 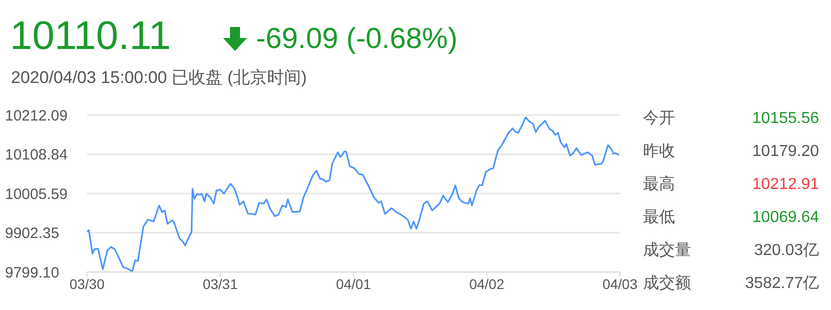 What do you see at coordinates (786, 251) in the screenshot?
I see `text: 320.03亿` at bounding box center [786, 251].